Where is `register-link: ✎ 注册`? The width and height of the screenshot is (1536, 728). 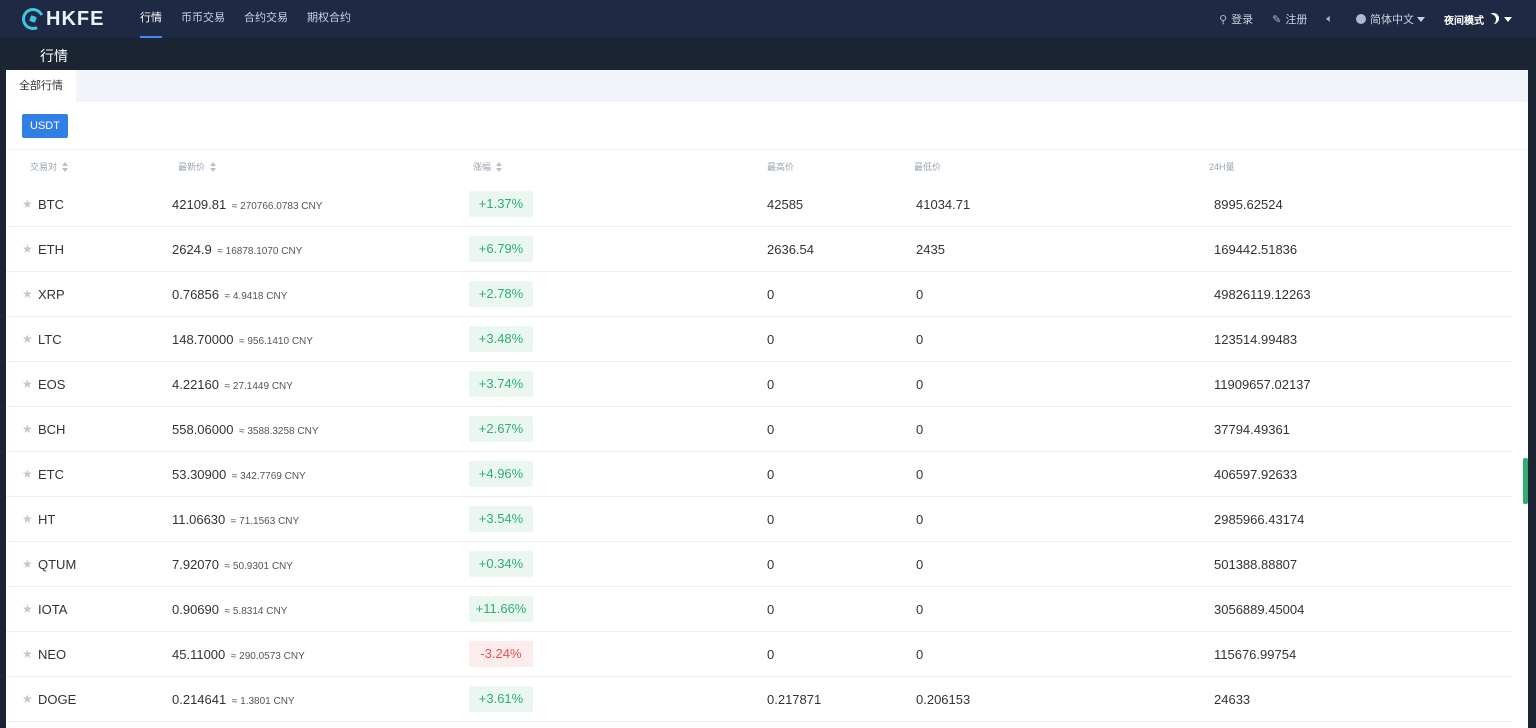 register-link: ✎ 注册 is located at coordinates (1289, 19).